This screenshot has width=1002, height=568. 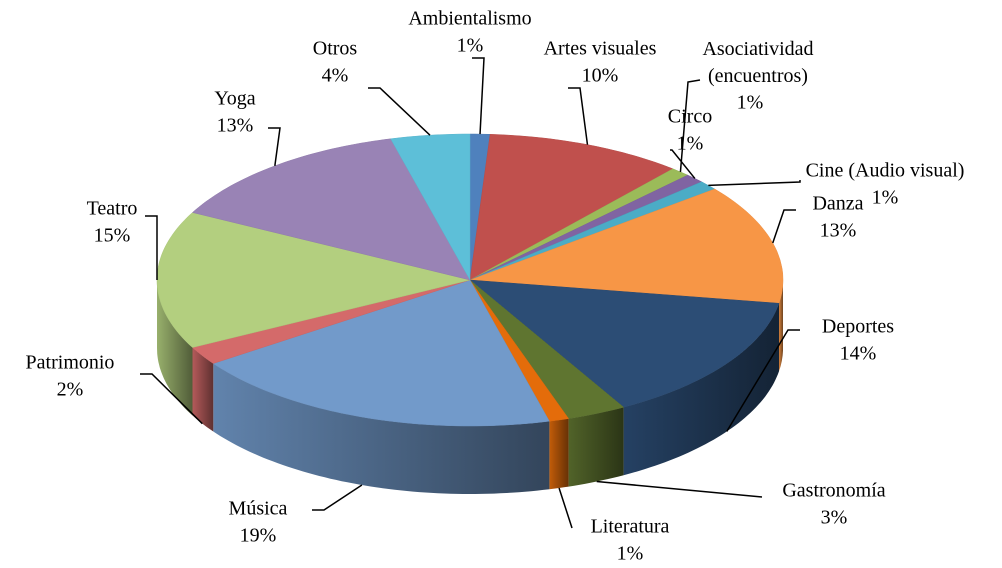 I want to click on value-label: 2%, so click(x=70, y=390).